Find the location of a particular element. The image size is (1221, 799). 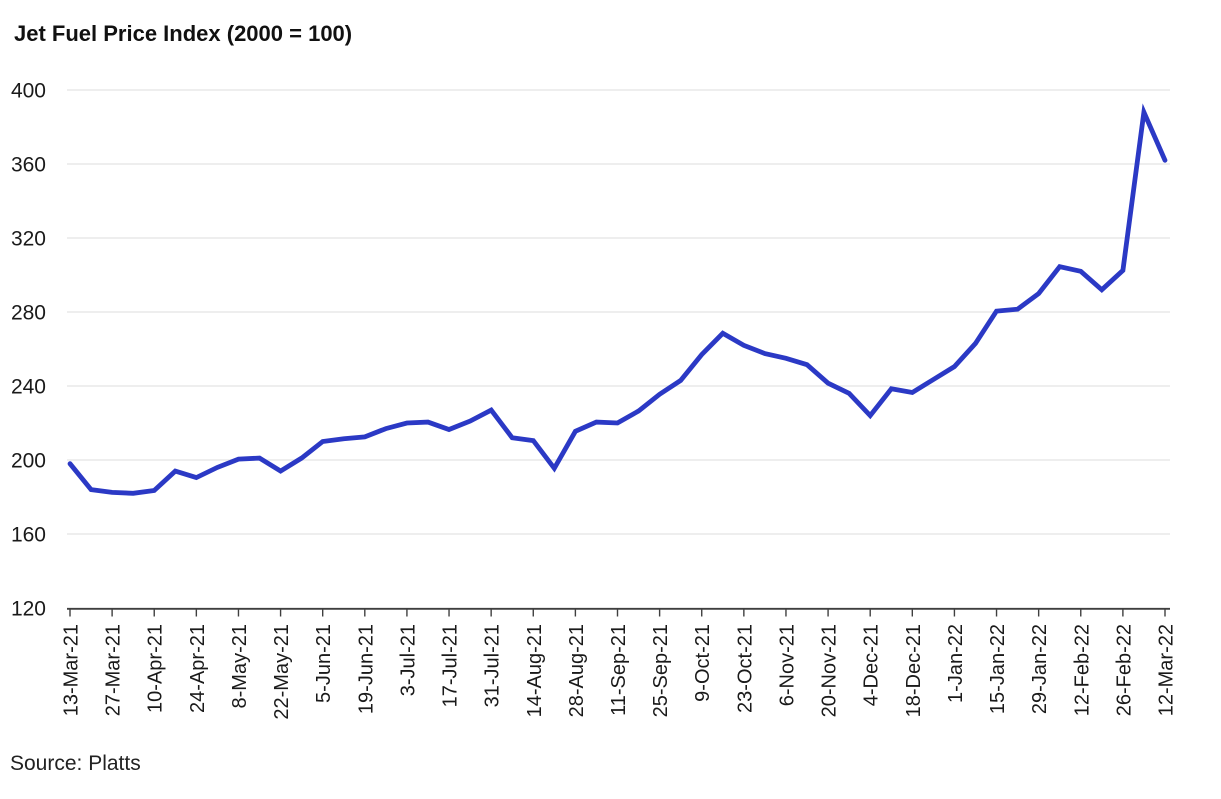

x-axis-tick-label: 14-Aug-21 is located at coordinates (535, 670).